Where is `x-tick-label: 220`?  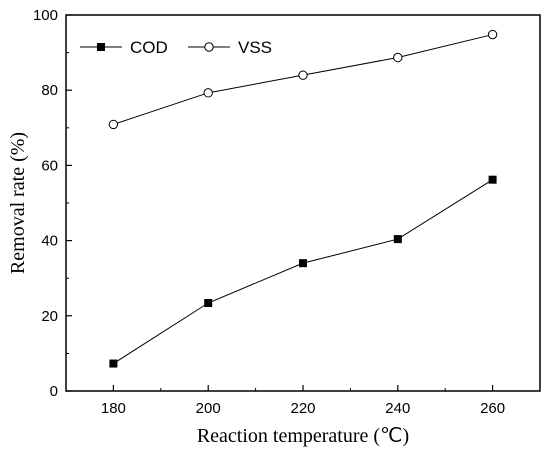 x-tick-label: 220 is located at coordinates (302, 408).